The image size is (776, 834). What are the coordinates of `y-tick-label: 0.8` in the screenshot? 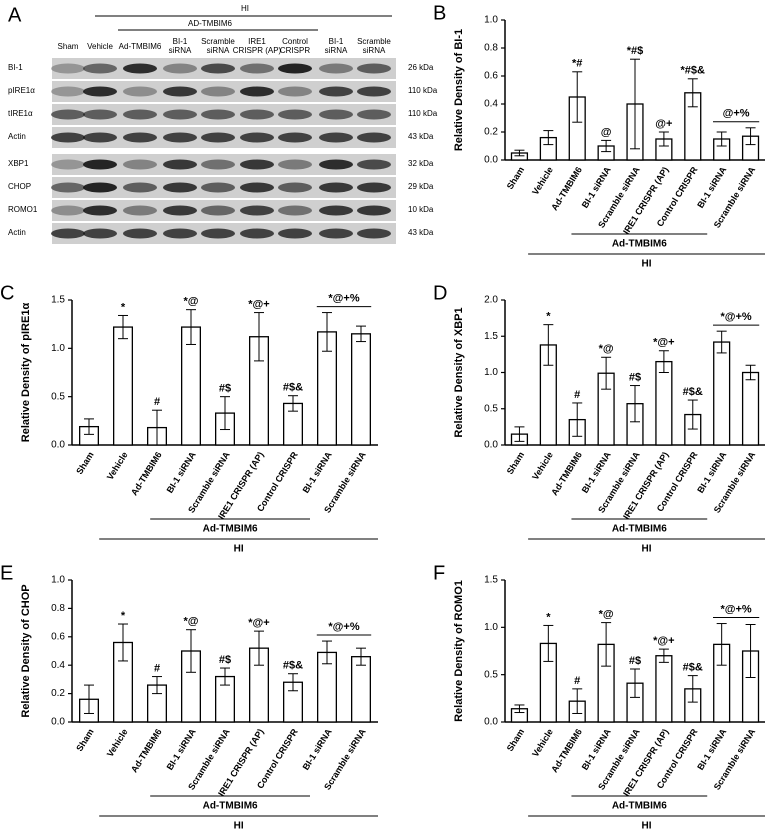 It's located at (58, 608).